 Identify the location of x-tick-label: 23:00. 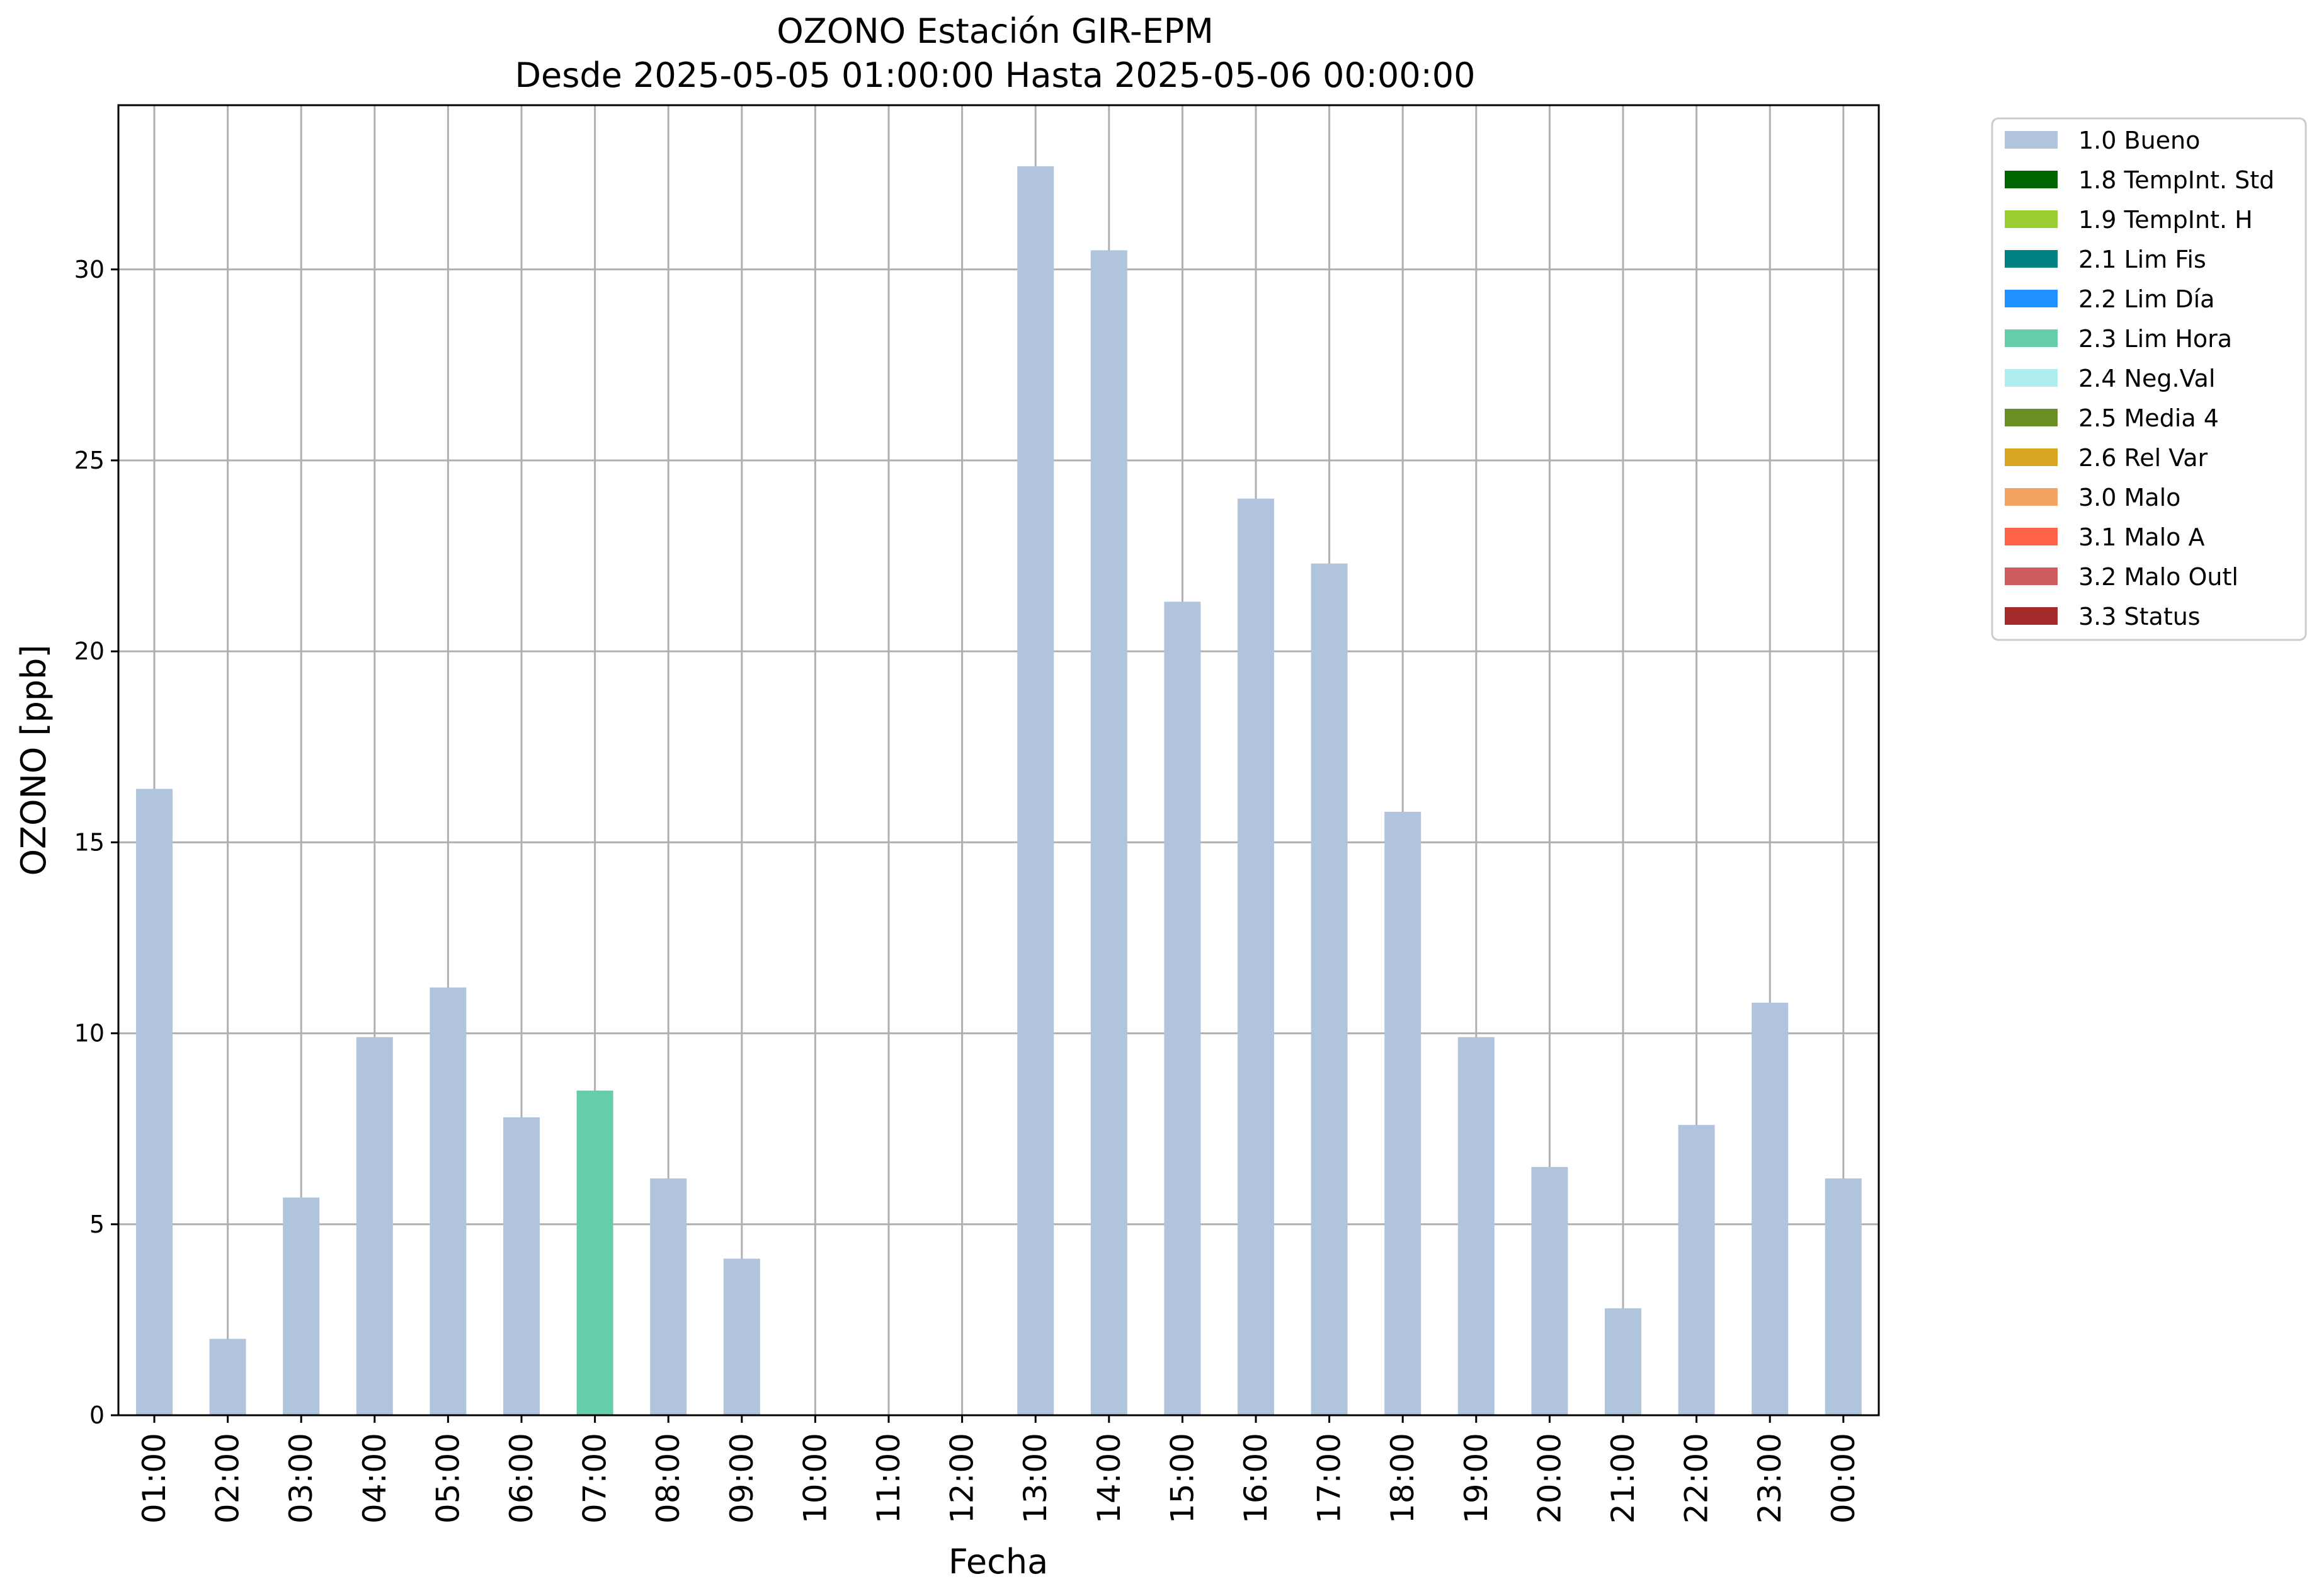
(1770, 1478).